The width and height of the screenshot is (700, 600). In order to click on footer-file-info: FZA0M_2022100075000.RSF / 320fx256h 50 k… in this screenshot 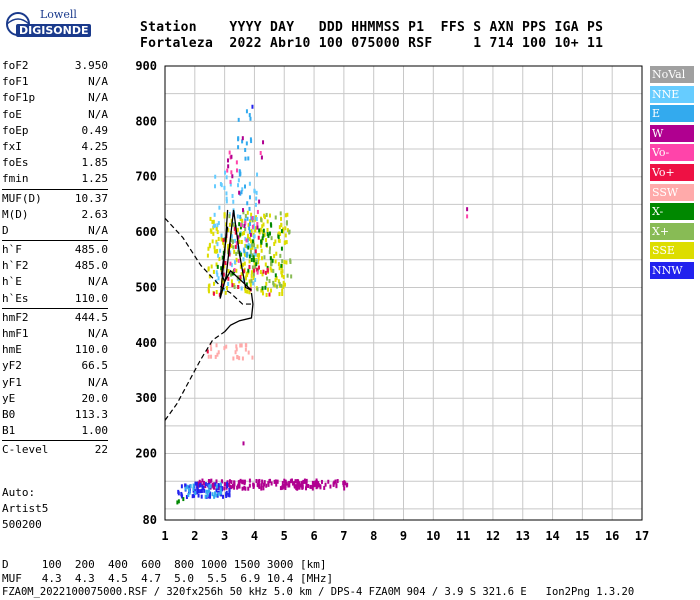, I will do `click(318, 592)`.